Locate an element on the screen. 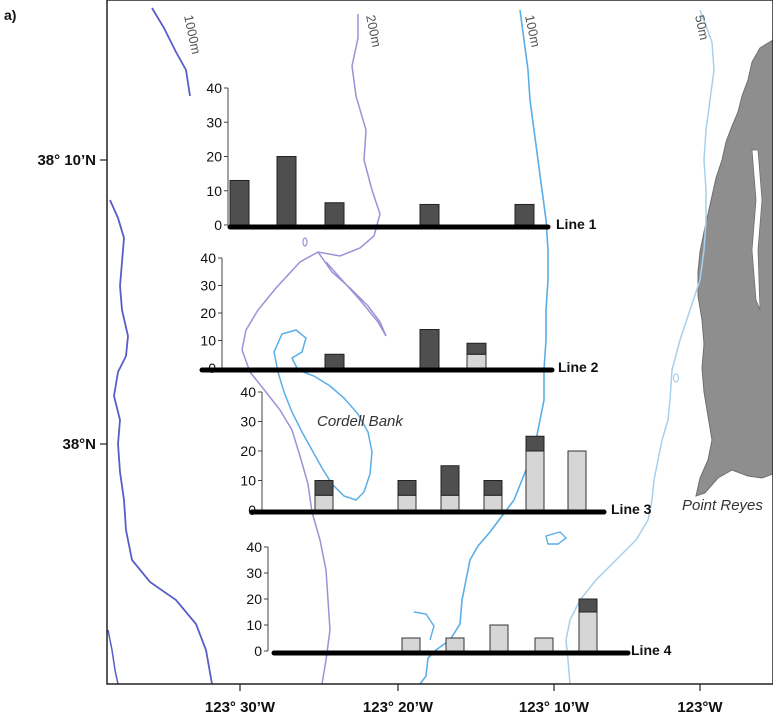  chart-3-bar-3-light is located at coordinates (450, 502).